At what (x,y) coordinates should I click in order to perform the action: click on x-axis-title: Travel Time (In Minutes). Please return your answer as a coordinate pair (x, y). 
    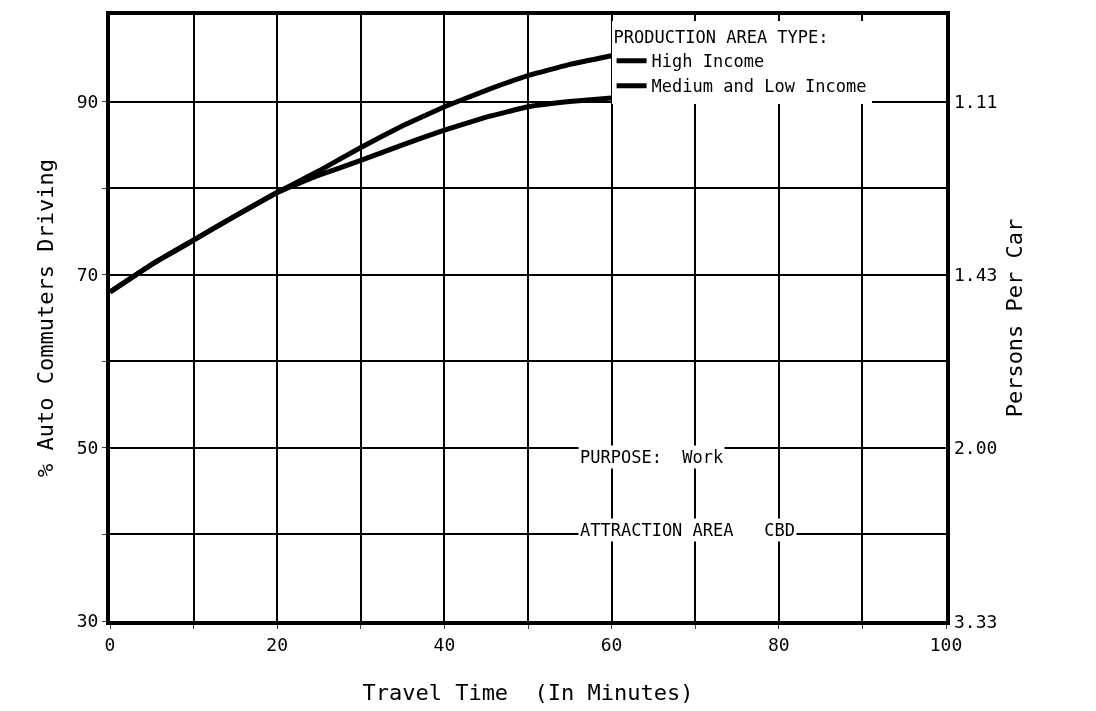
    Looking at the image, I should click on (528, 692).